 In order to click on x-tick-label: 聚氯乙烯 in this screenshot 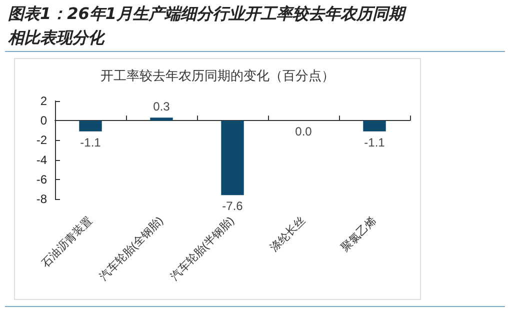, I will do `click(358, 234)`.